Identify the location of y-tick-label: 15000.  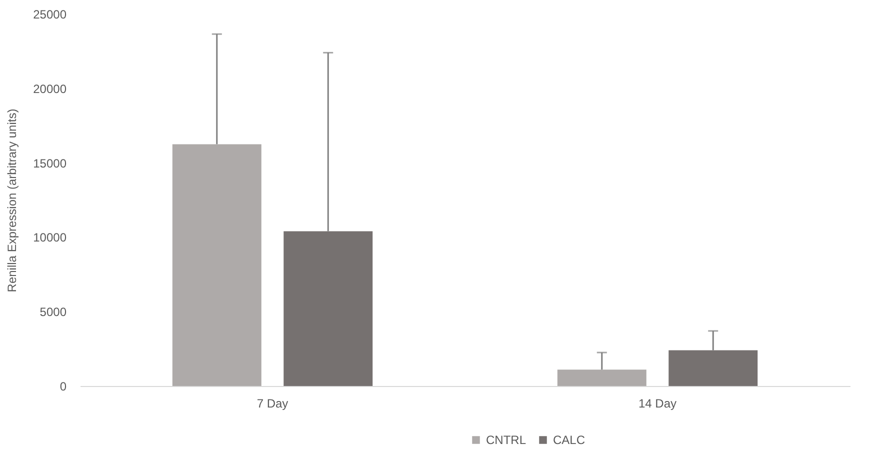
(50, 163).